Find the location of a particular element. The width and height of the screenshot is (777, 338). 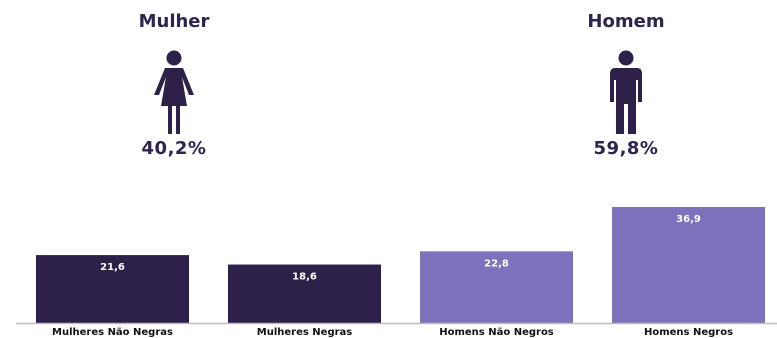

woman-icon is located at coordinates (174, 92).